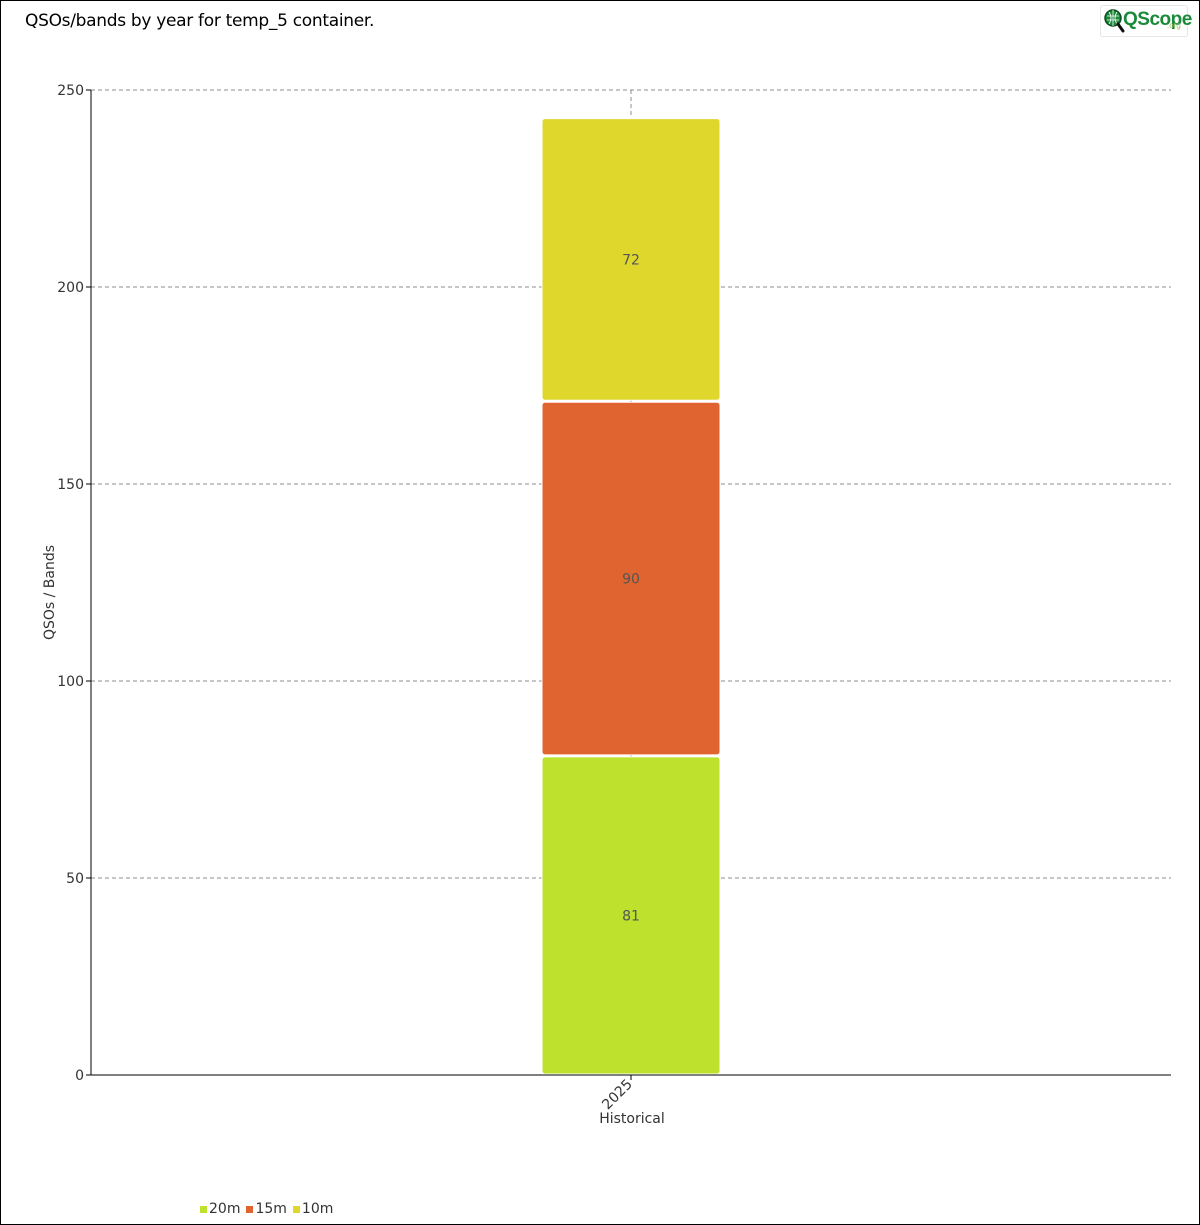  What do you see at coordinates (1174, 25) in the screenshot?
I see `logo-subtext: .org` at bounding box center [1174, 25].